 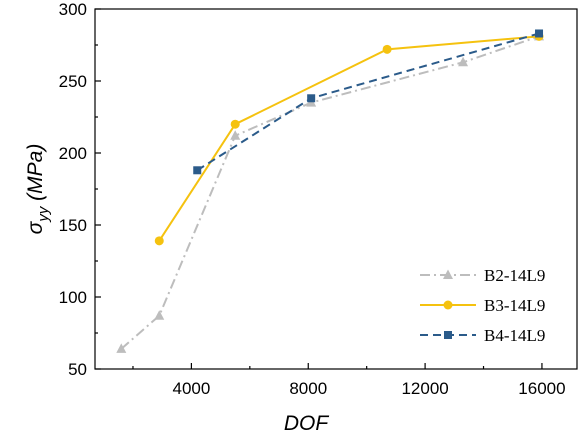 What do you see at coordinates (482, 275) in the screenshot?
I see `legend-entry: B2-14L9` at bounding box center [482, 275].